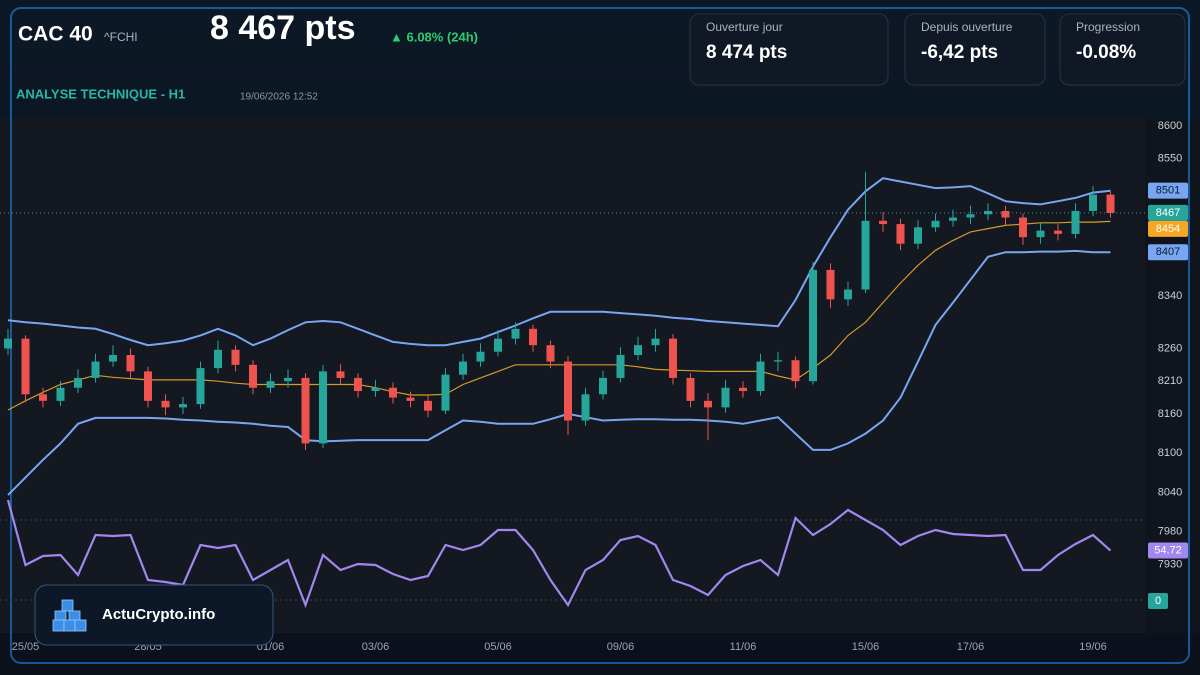 This screenshot has width=1200, height=675. Describe the element at coordinates (158, 614) in the screenshot. I see `brand-name: ActuCrypto.info` at that location.